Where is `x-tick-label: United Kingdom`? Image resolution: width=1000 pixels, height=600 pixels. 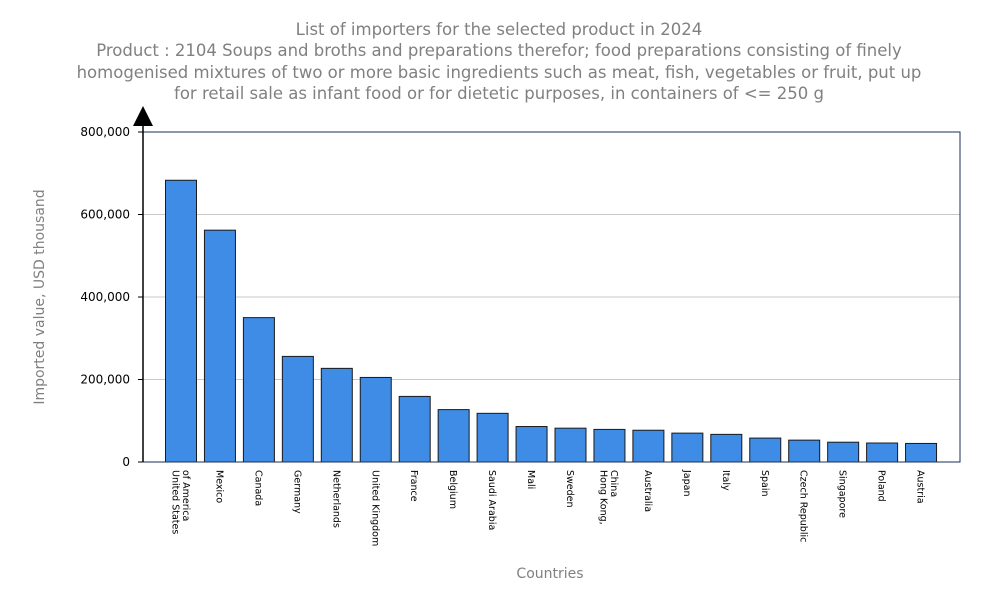
x-tick-label: United Kingdom is located at coordinates (374, 508).